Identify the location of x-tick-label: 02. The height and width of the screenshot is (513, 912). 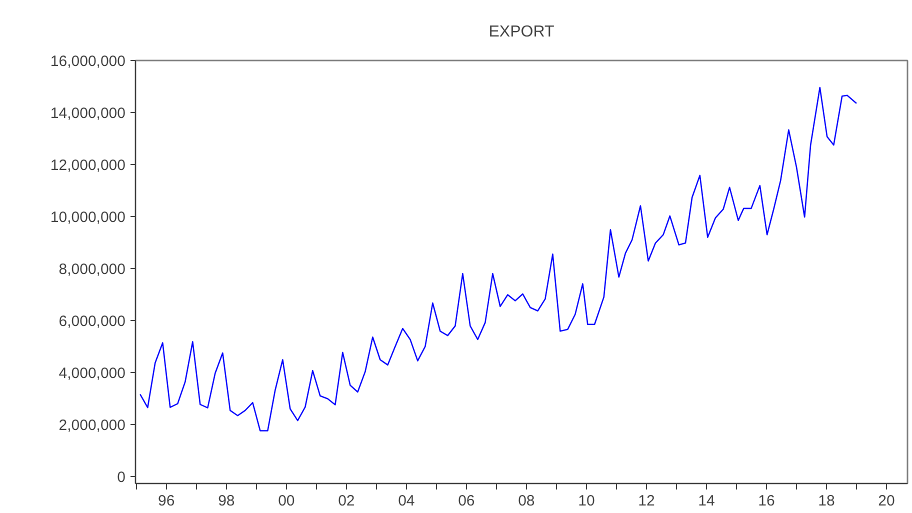
(346, 501).